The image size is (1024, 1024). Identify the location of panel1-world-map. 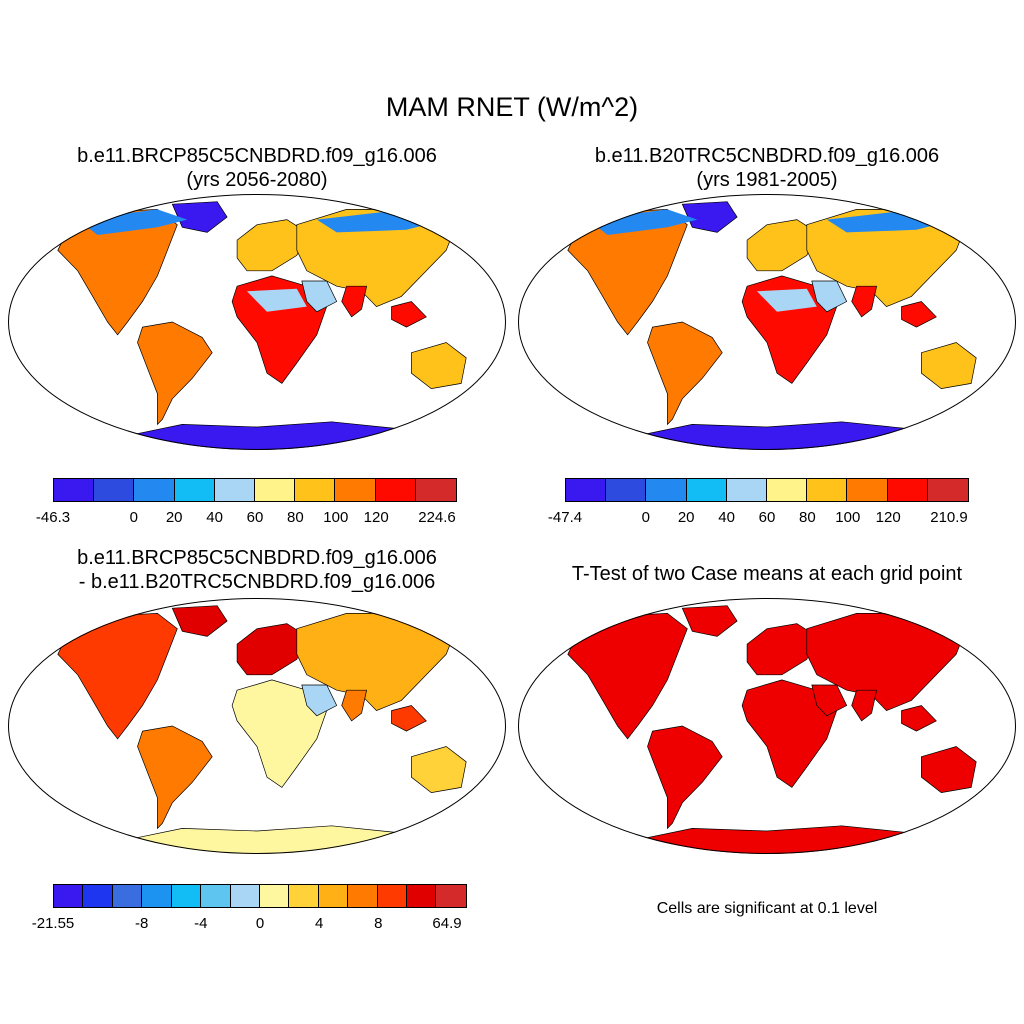
(257, 322).